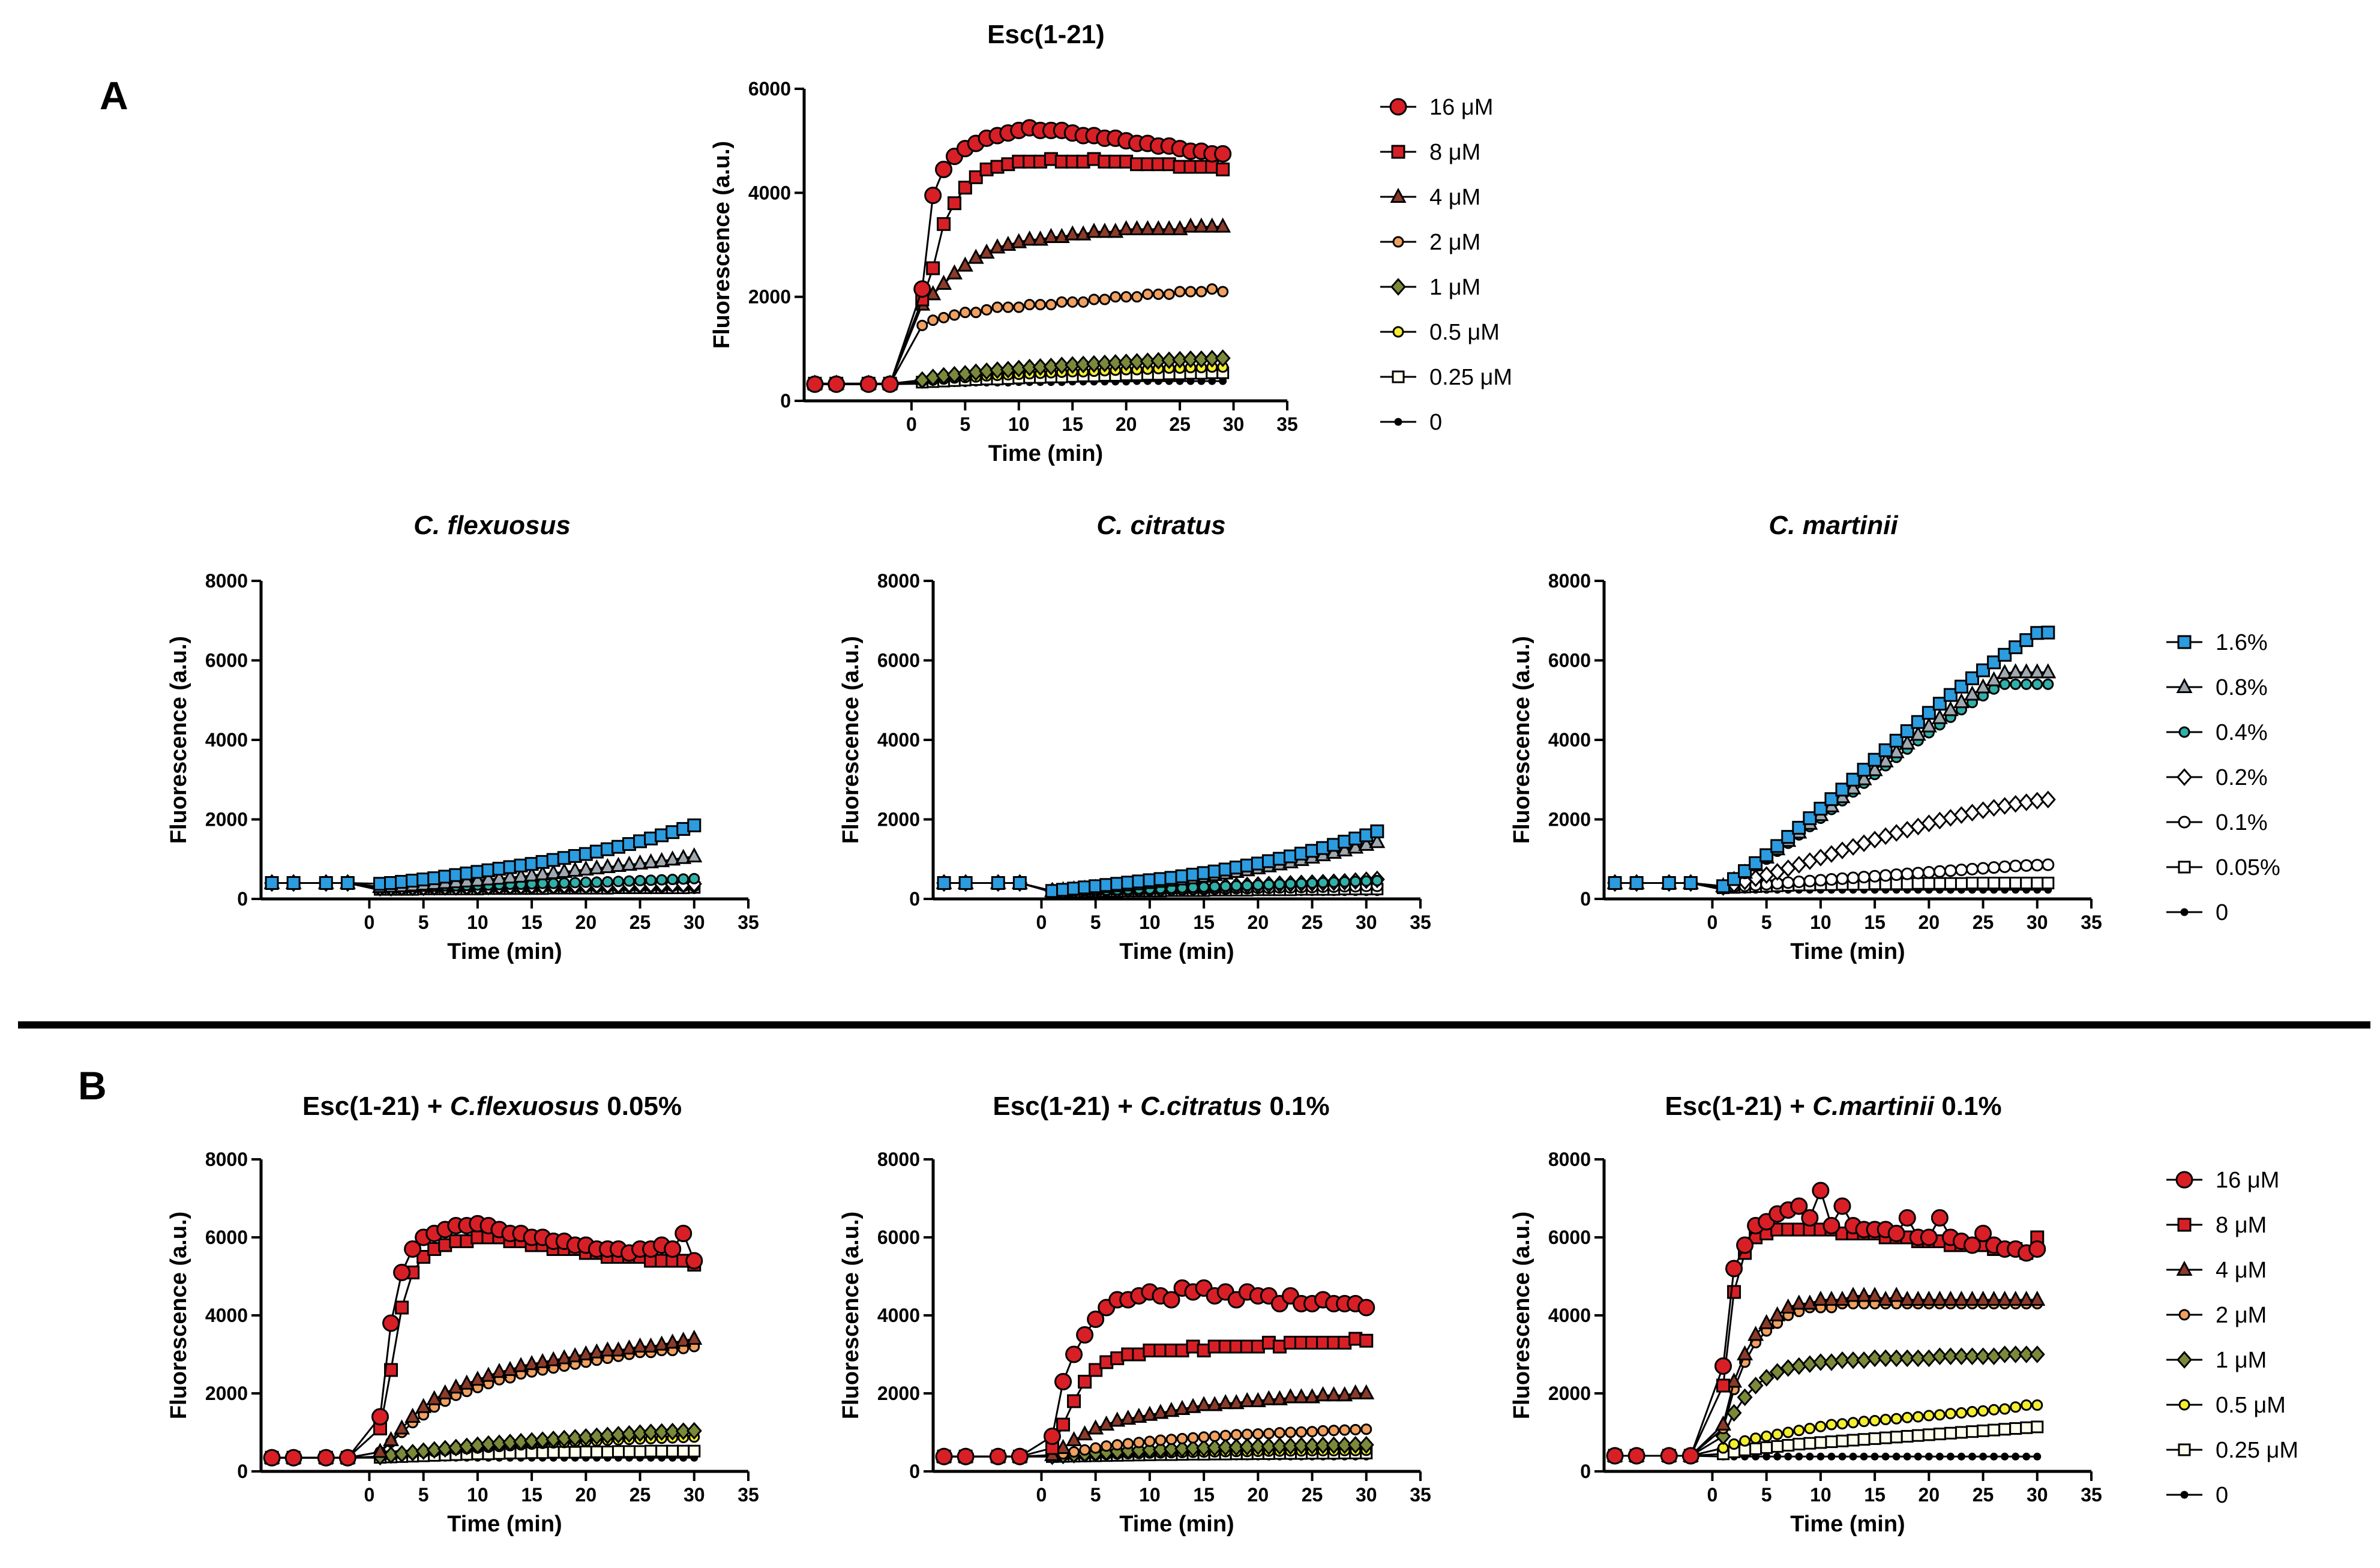  What do you see at coordinates (2222, 1495) in the screenshot?
I see `legend-label: 0` at bounding box center [2222, 1495].